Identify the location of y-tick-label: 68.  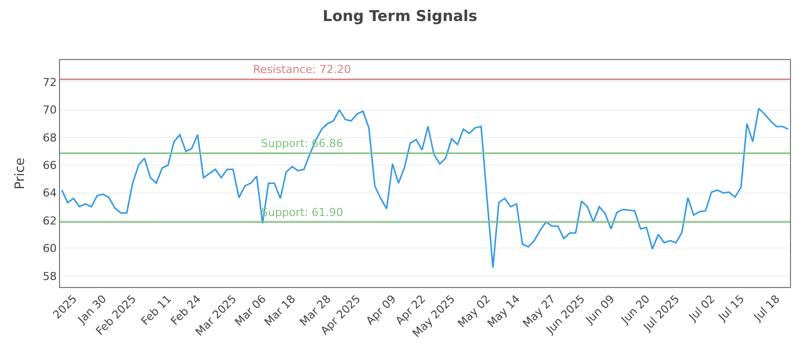
(49, 137).